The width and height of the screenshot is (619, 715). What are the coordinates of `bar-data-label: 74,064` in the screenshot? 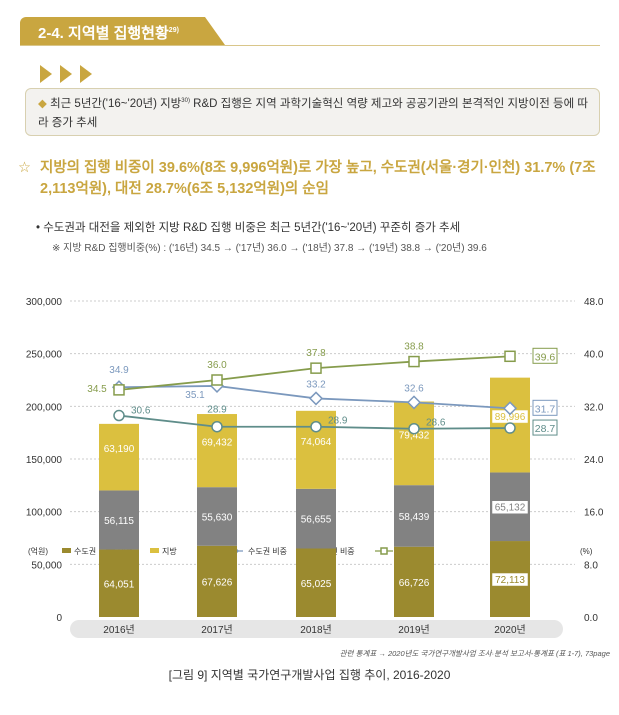 It's located at (316, 442).